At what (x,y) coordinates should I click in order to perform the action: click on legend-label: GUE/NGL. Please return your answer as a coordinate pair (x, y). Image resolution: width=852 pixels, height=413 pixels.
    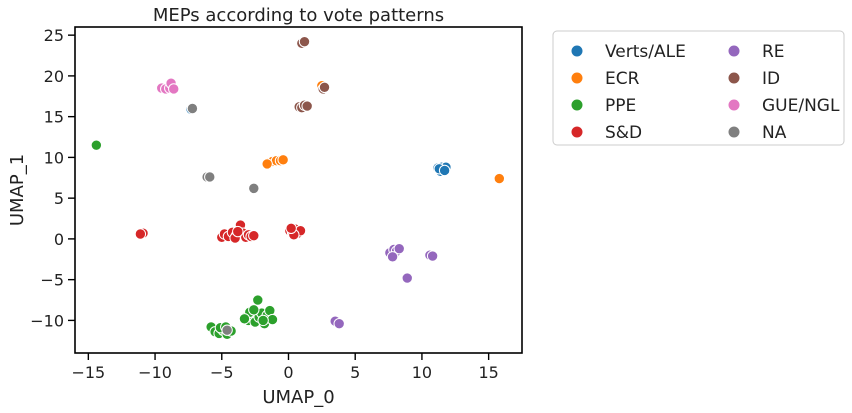
    Looking at the image, I should click on (801, 106).